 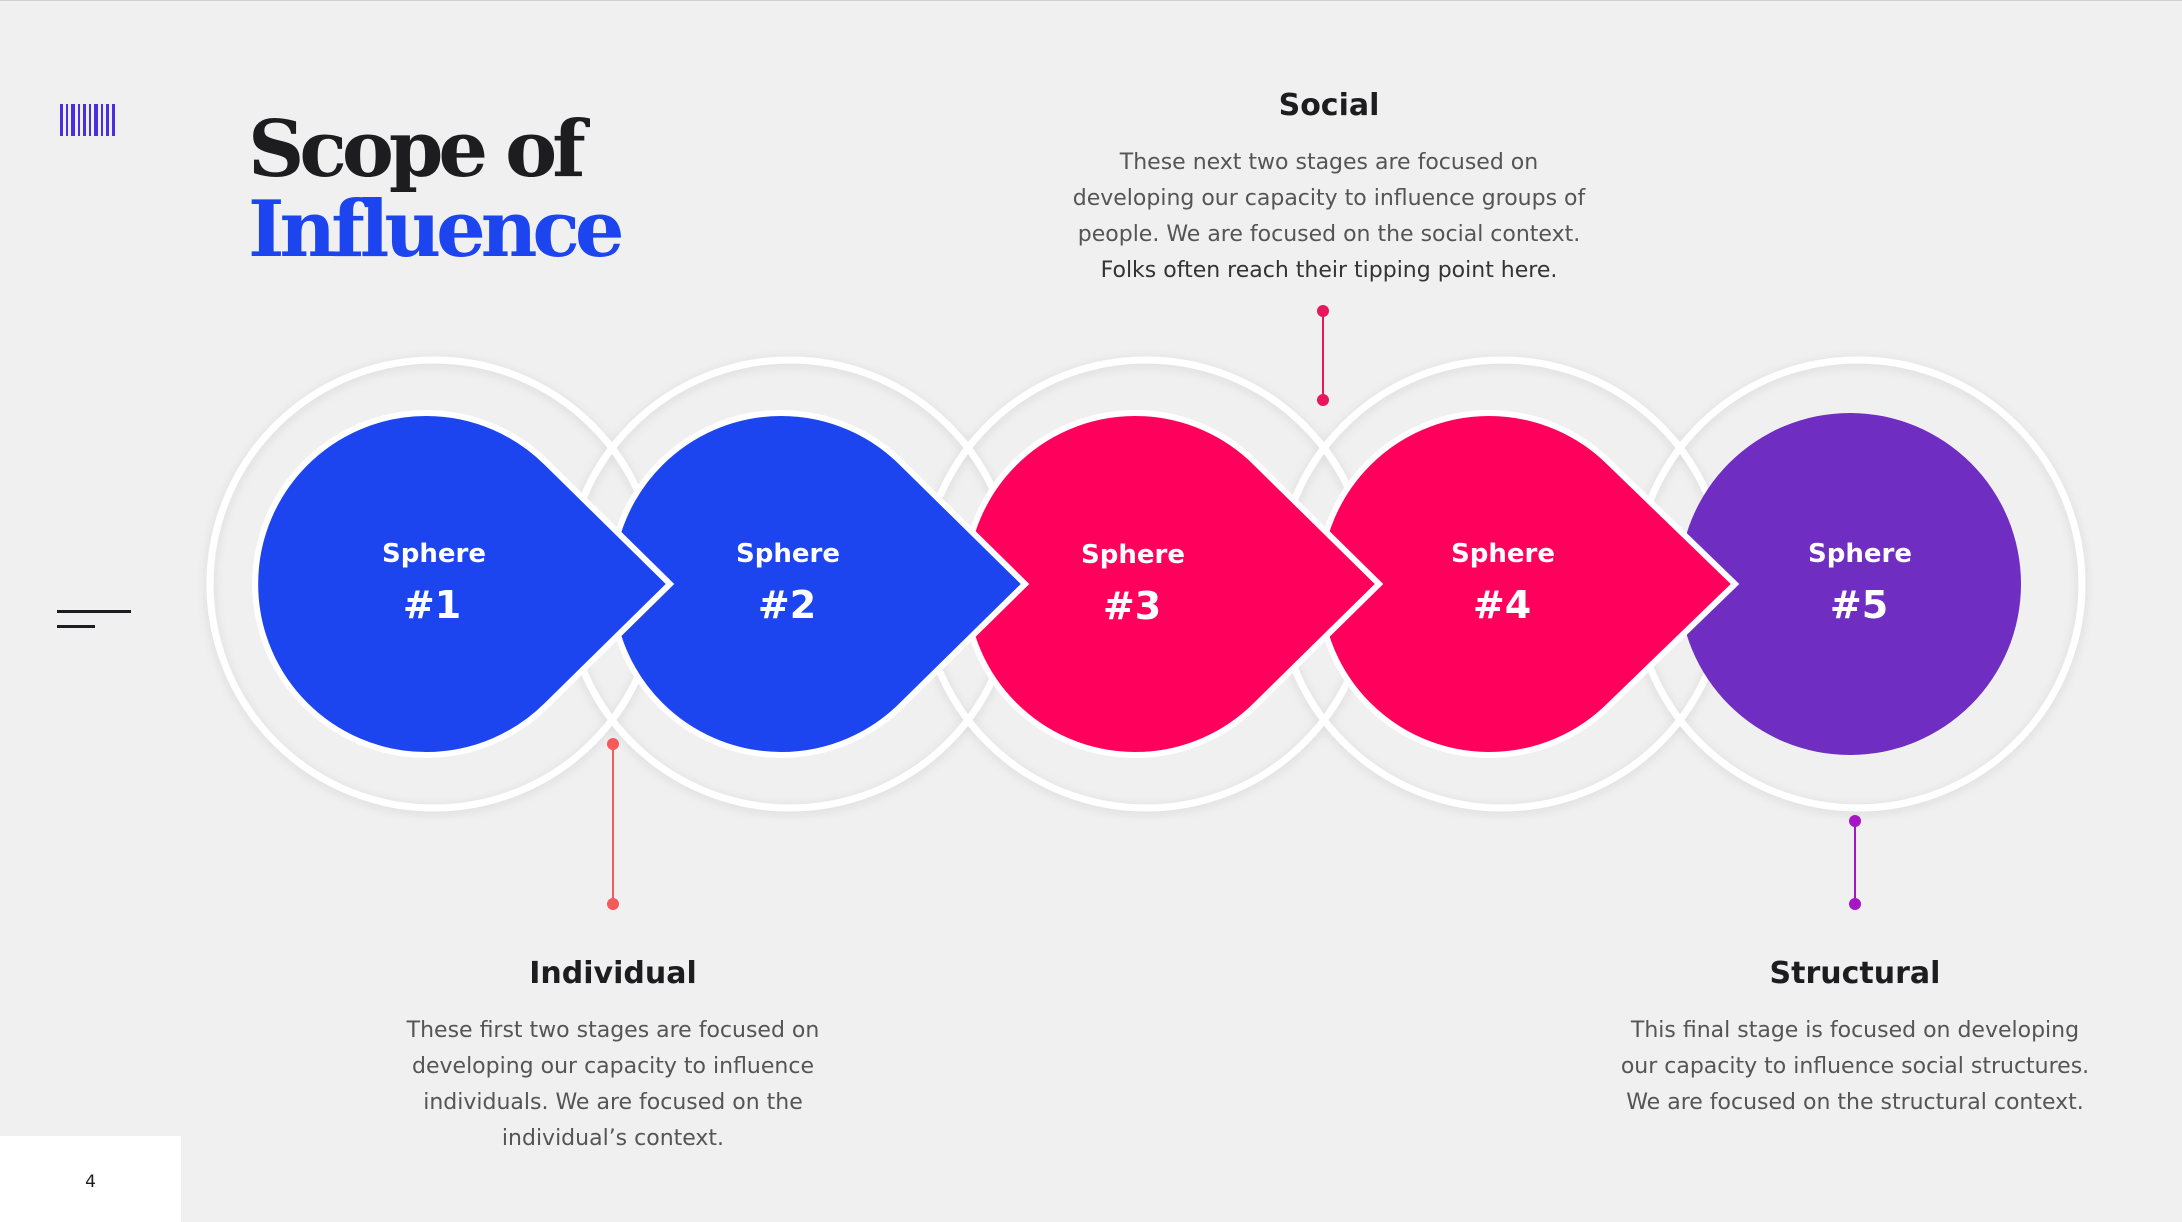 I want to click on title-line-1: Scope of, so click(x=417, y=149).